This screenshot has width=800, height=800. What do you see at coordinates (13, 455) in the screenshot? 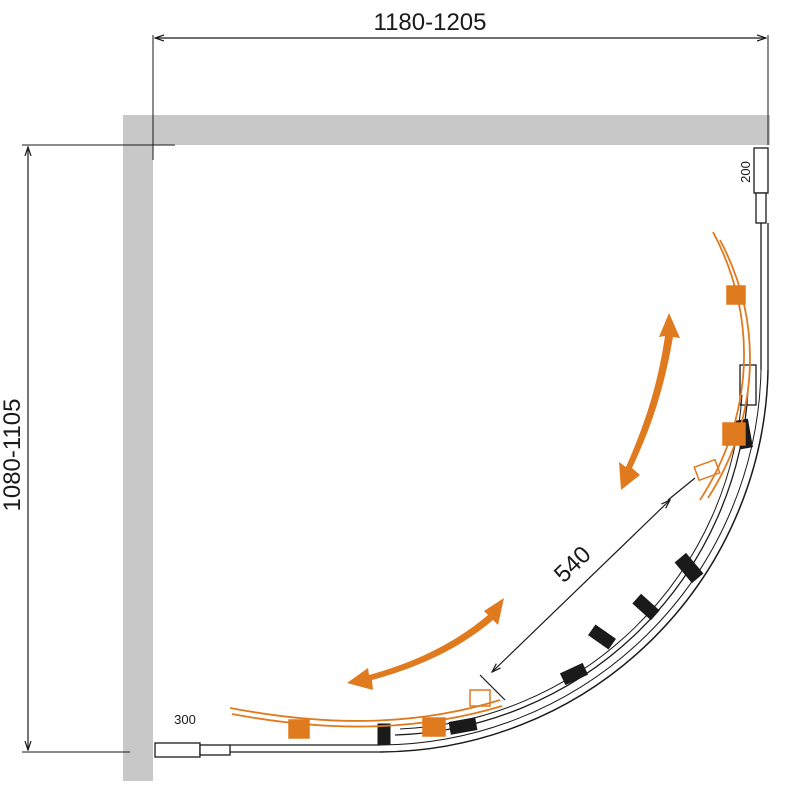
I see `height-dimension-label: 1080-1105` at bounding box center [13, 455].